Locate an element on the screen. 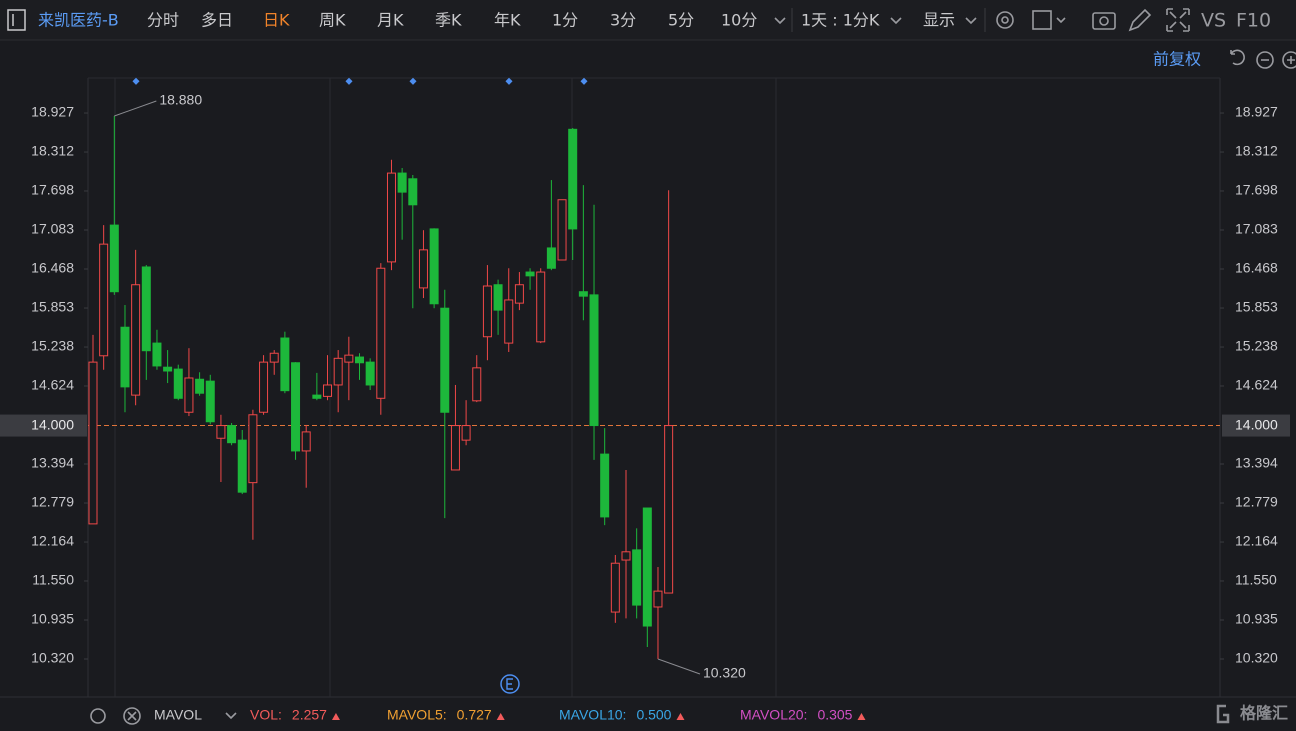 The height and width of the screenshot is (731, 1296). zoom-in-plus is located at coordinates (1291, 60).